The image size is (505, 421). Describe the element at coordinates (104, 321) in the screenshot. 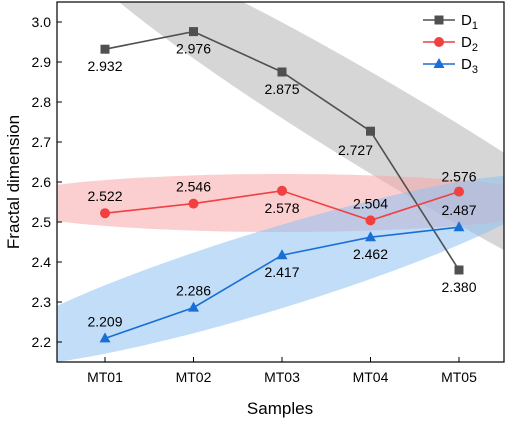

I see `data-label-d3: 2.209` at that location.